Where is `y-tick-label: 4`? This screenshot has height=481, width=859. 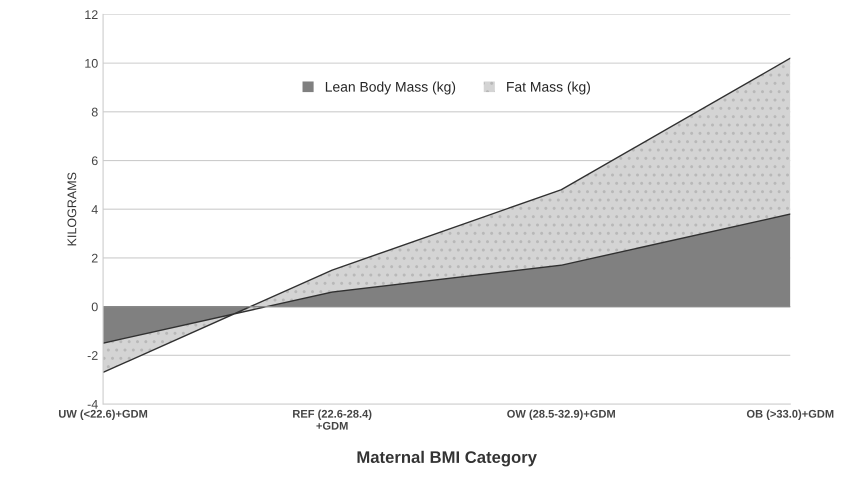
y-tick-label: 4 is located at coordinates (95, 209).